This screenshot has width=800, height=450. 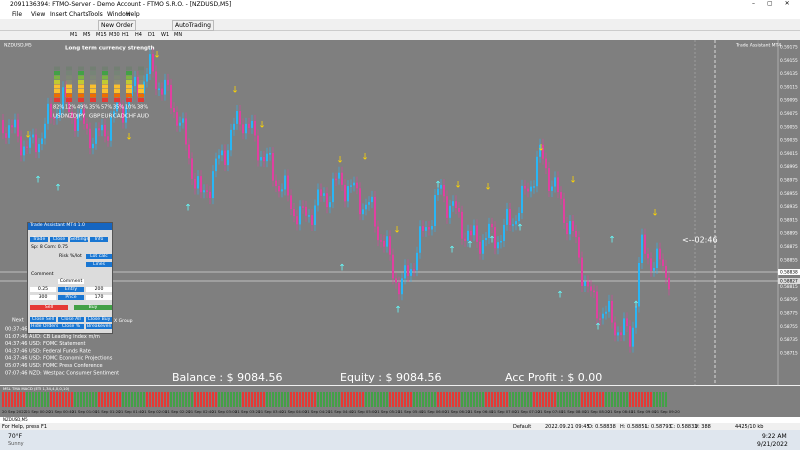 I want to click on panel-tab: Settings, so click(x=79, y=239).